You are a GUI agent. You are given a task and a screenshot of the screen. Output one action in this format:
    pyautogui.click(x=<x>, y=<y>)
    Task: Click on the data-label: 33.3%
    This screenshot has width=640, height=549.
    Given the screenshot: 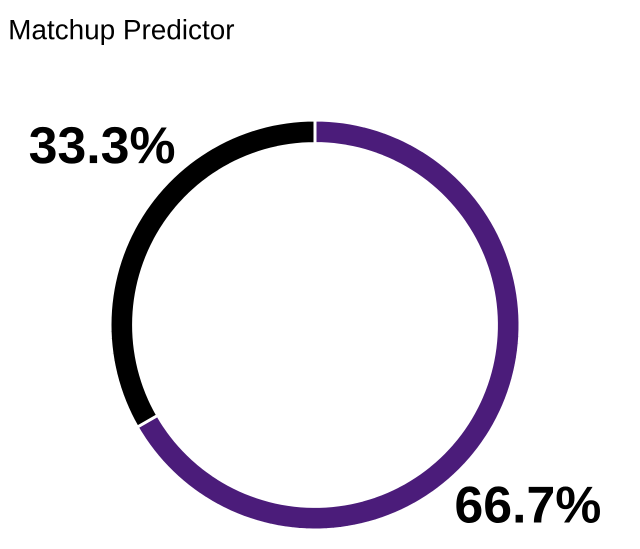 What is the action you would take?
    pyautogui.click(x=102, y=145)
    